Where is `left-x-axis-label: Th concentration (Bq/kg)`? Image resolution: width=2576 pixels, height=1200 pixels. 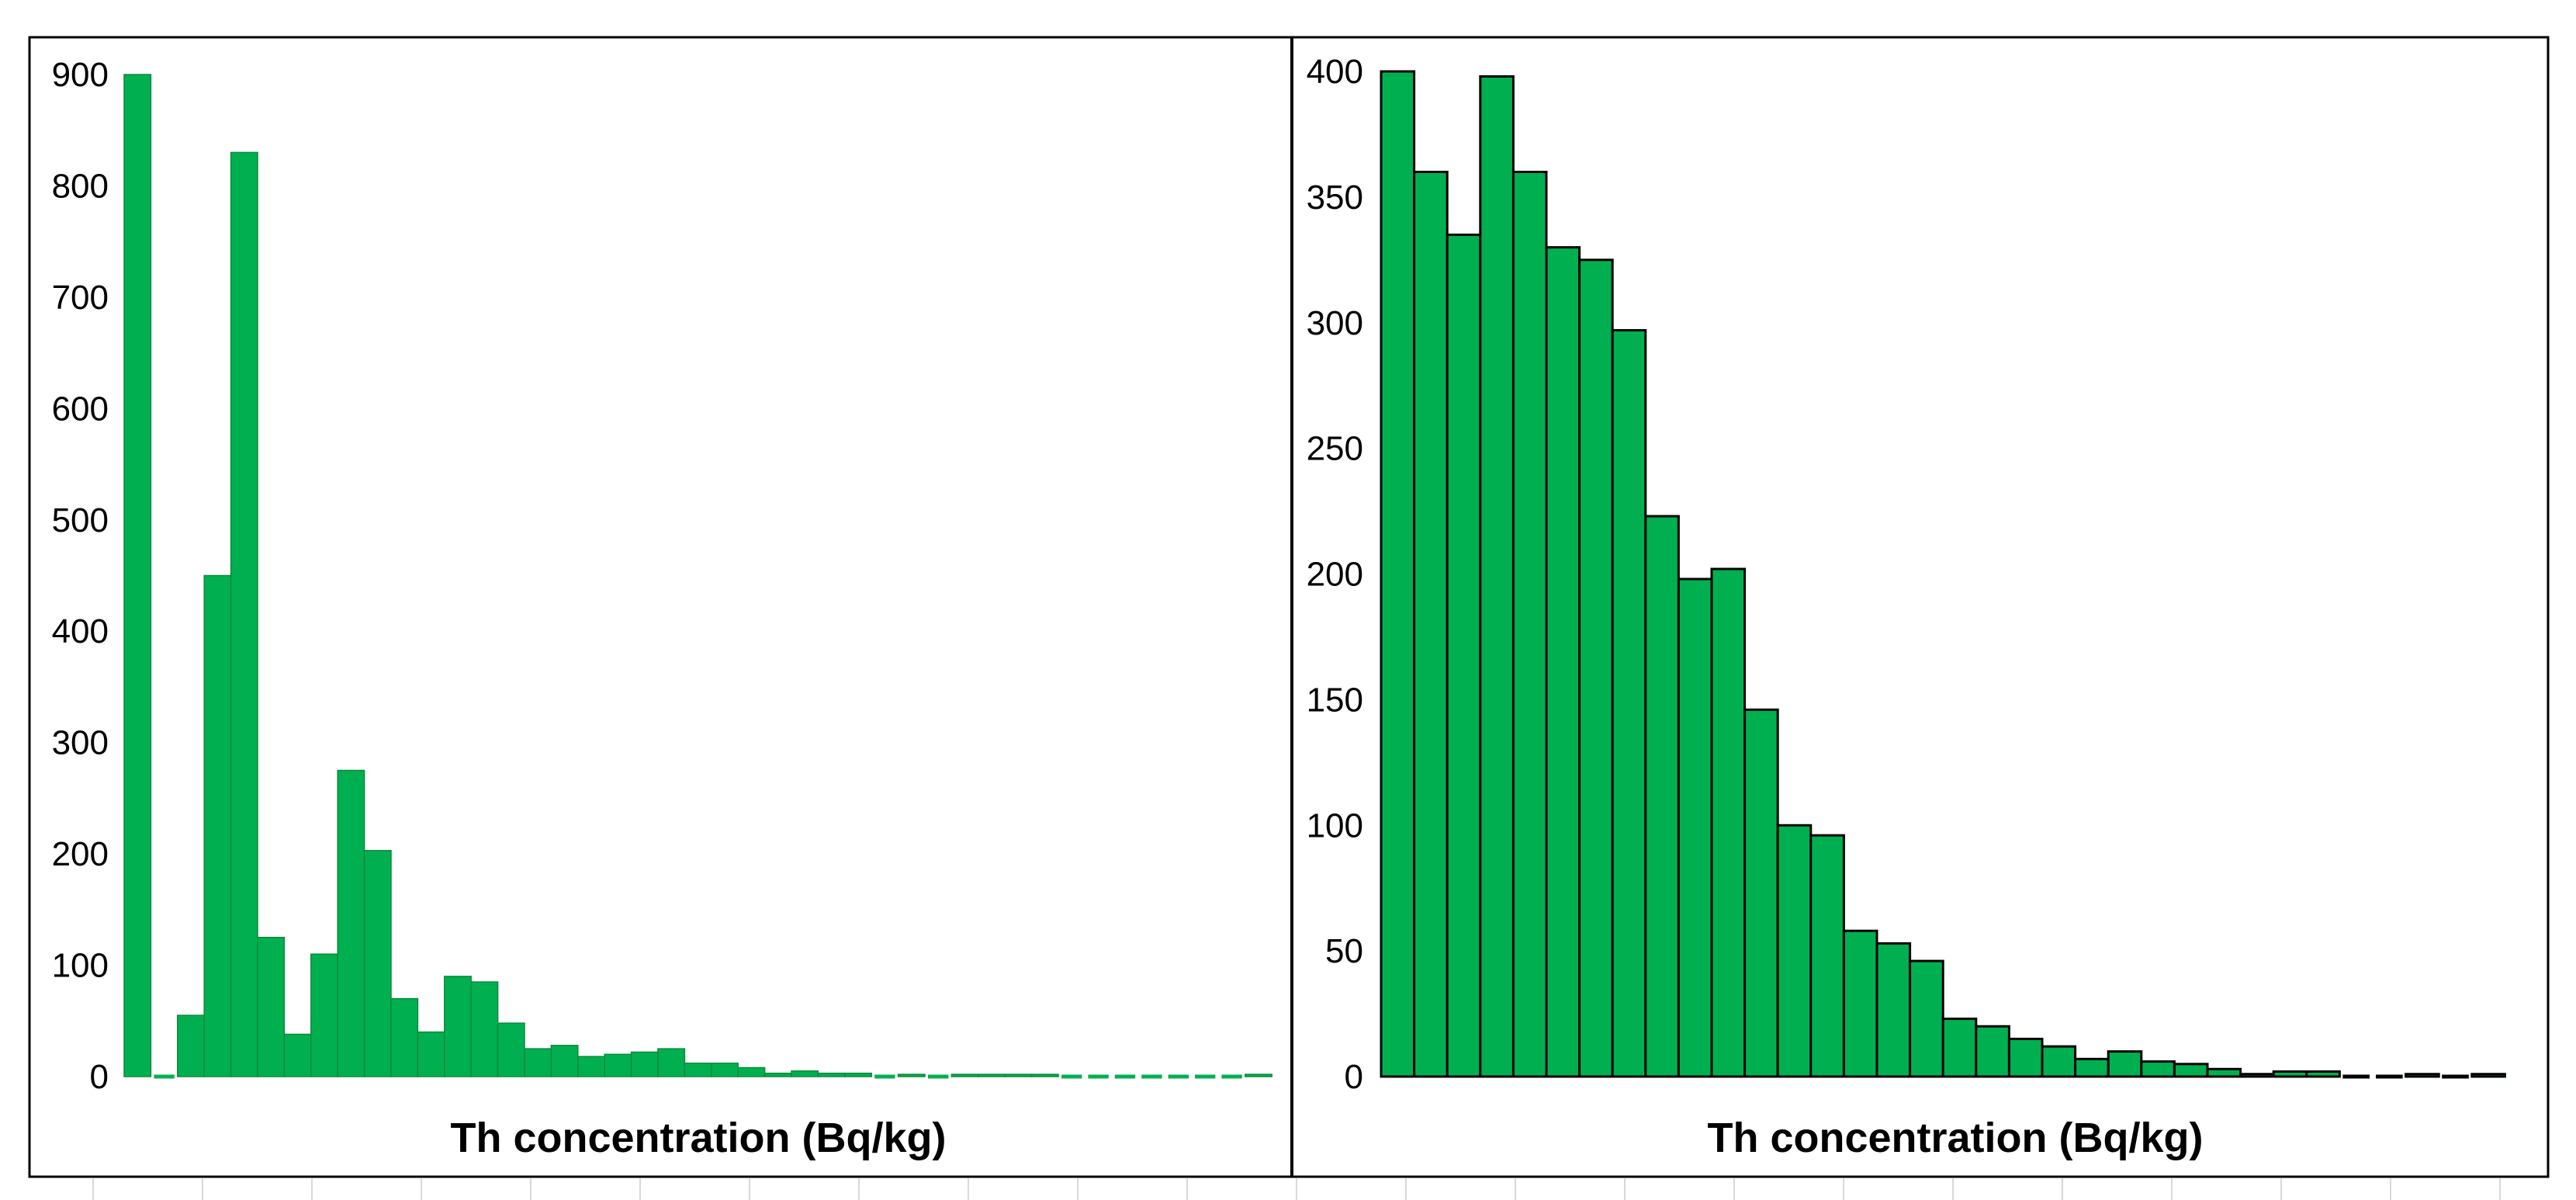
left-x-axis-label: Th concentration (Bq/kg) is located at coordinates (699, 1138).